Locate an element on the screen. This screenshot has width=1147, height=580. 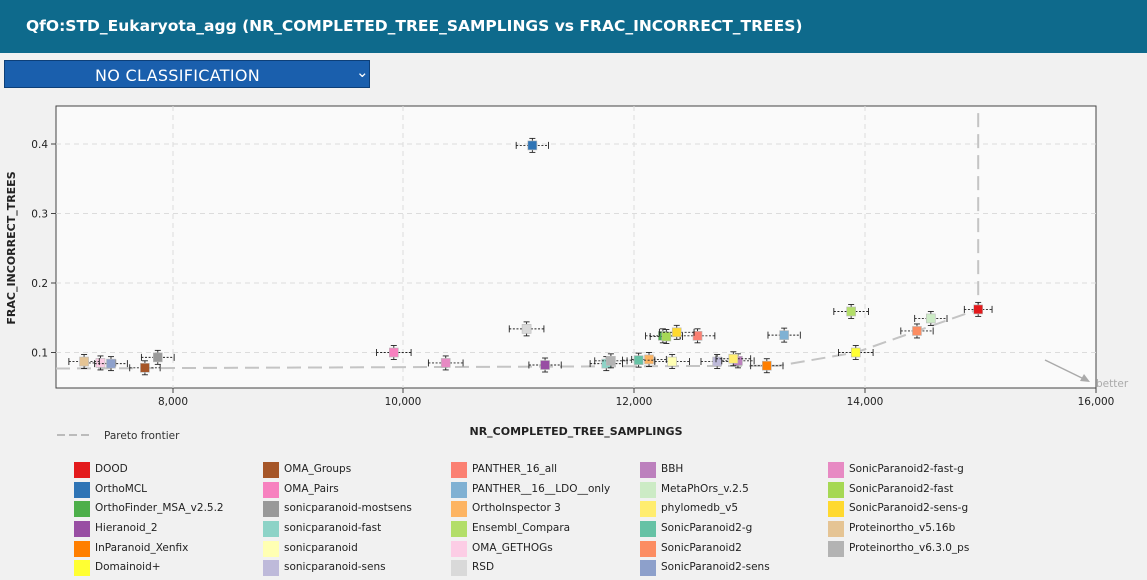
legend-label: OrthoInspector 3 is located at coordinates (516, 508).